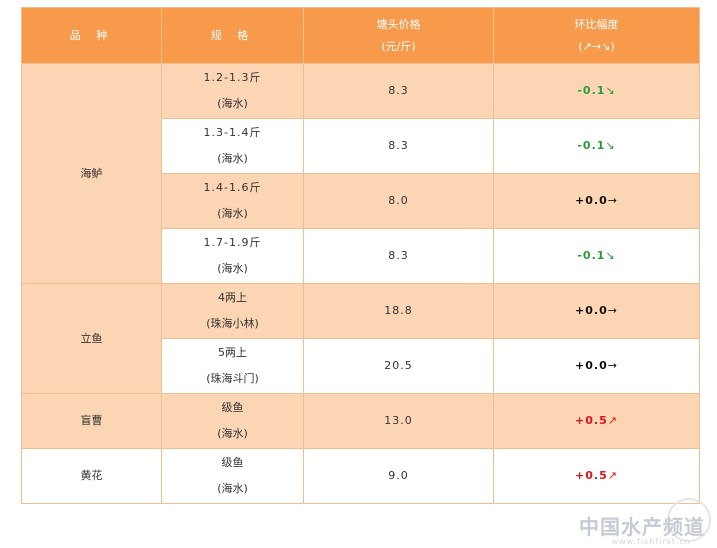 The image size is (717, 548). I want to click on header-change-legend: (↗→↘), so click(596, 46).